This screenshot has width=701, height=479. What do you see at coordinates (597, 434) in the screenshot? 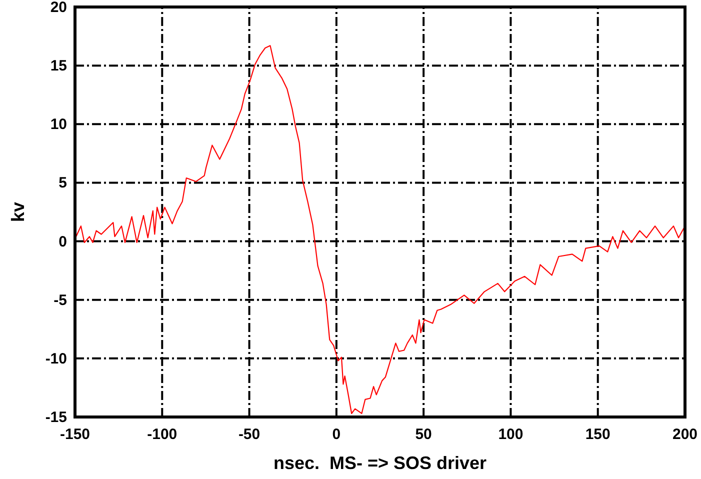
I see `x-tick-label: 150` at bounding box center [597, 434].